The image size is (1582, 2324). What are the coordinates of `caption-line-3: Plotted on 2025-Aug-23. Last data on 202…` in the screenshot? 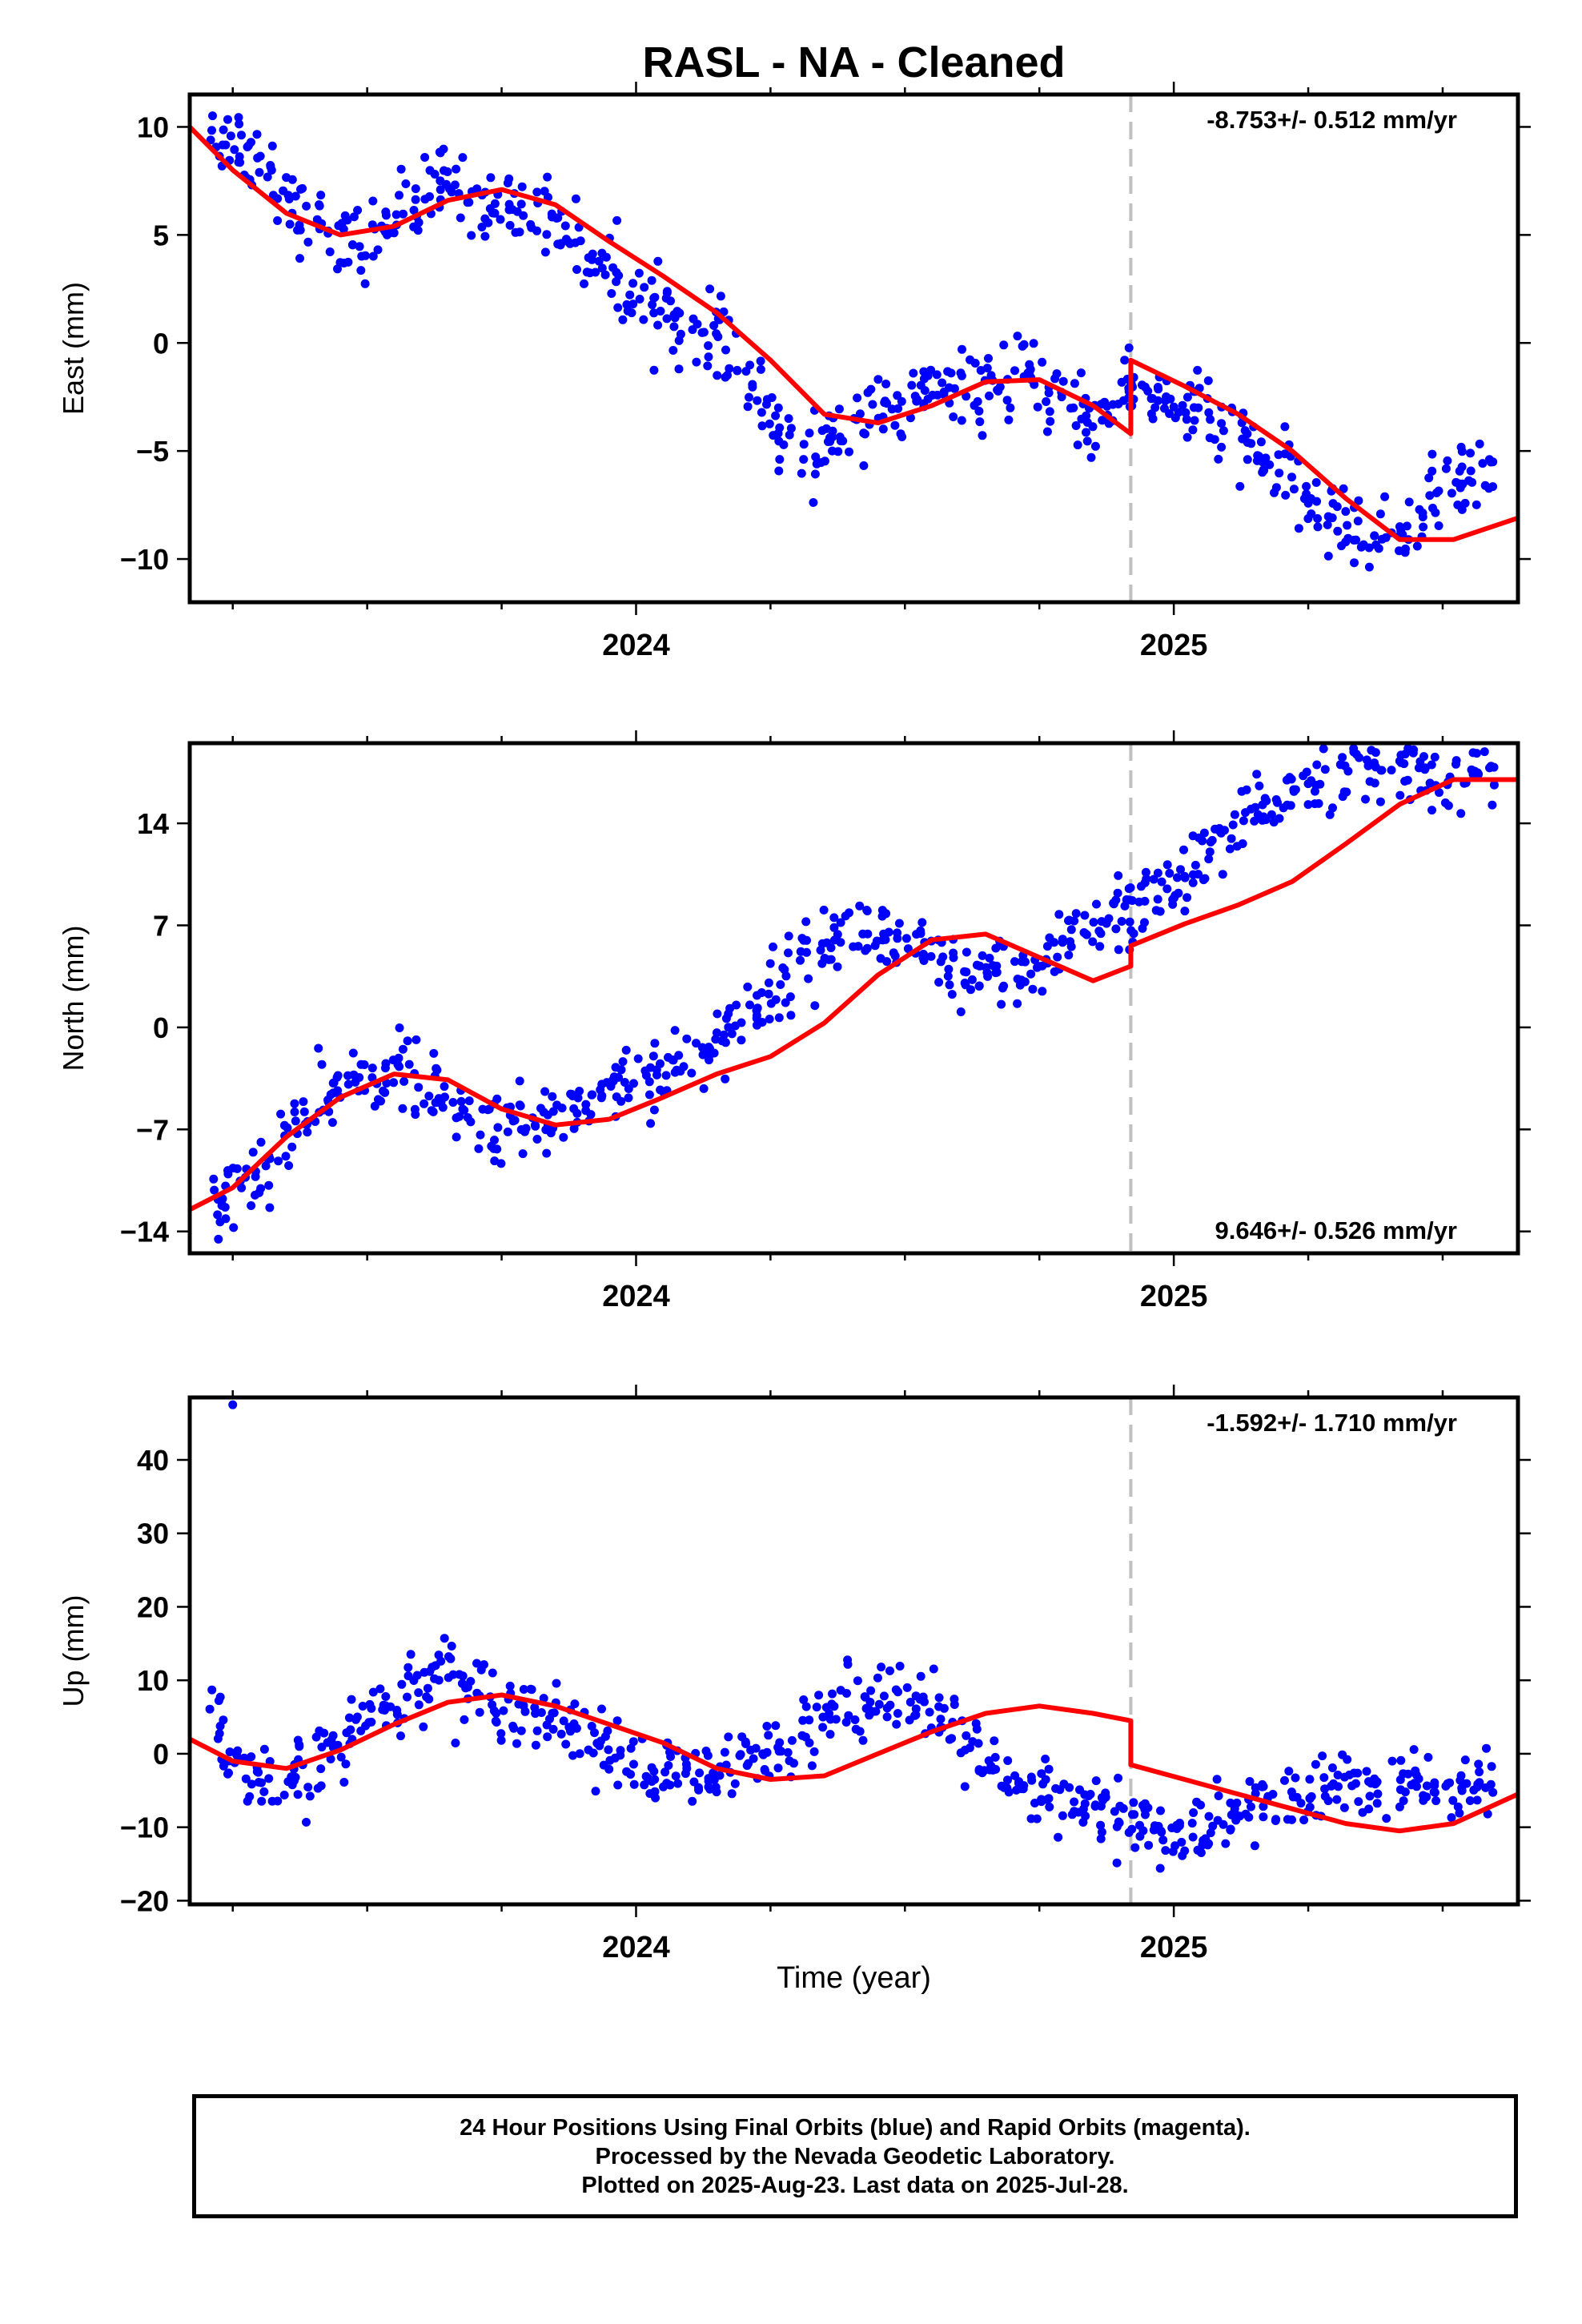 It's located at (855, 2185).